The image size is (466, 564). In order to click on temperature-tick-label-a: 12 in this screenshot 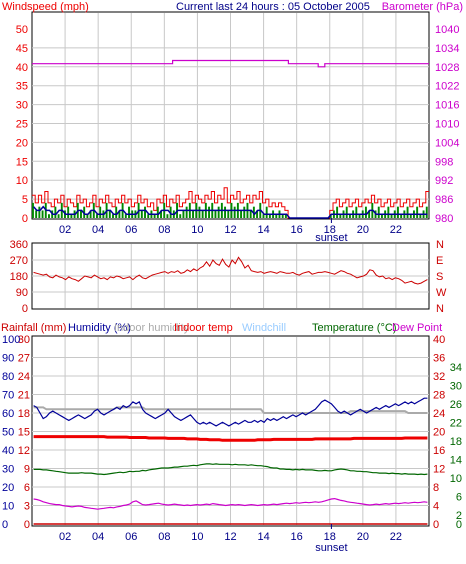, I will do `click(439, 470)`.